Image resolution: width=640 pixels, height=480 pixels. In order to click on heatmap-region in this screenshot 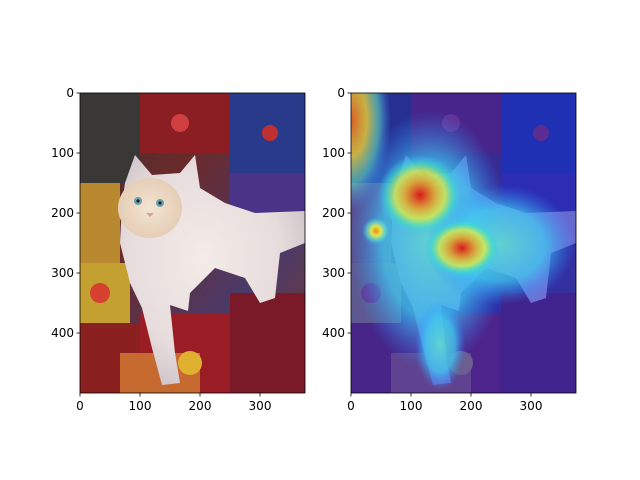, I will do `click(440, 345)`.